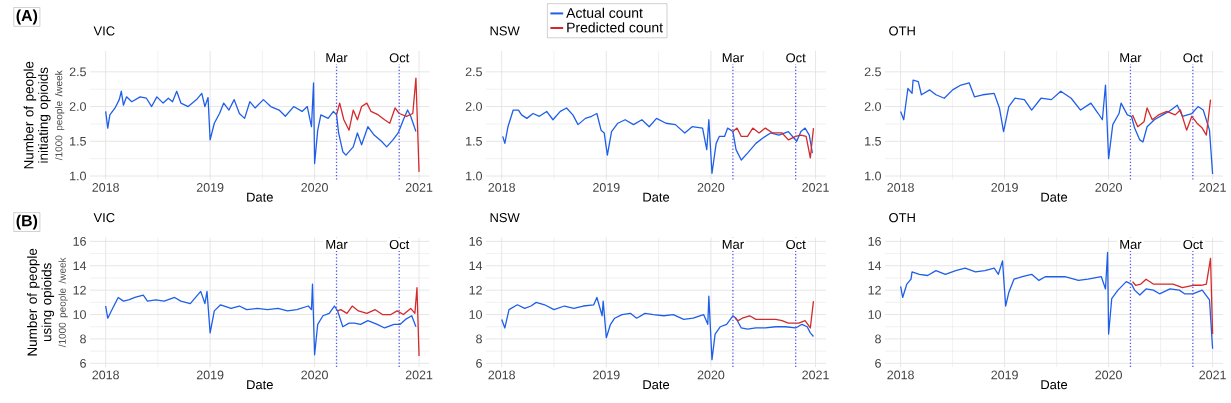 The image size is (1231, 403). What do you see at coordinates (27, 17) in the screenshot?
I see `text: (A)` at bounding box center [27, 17].